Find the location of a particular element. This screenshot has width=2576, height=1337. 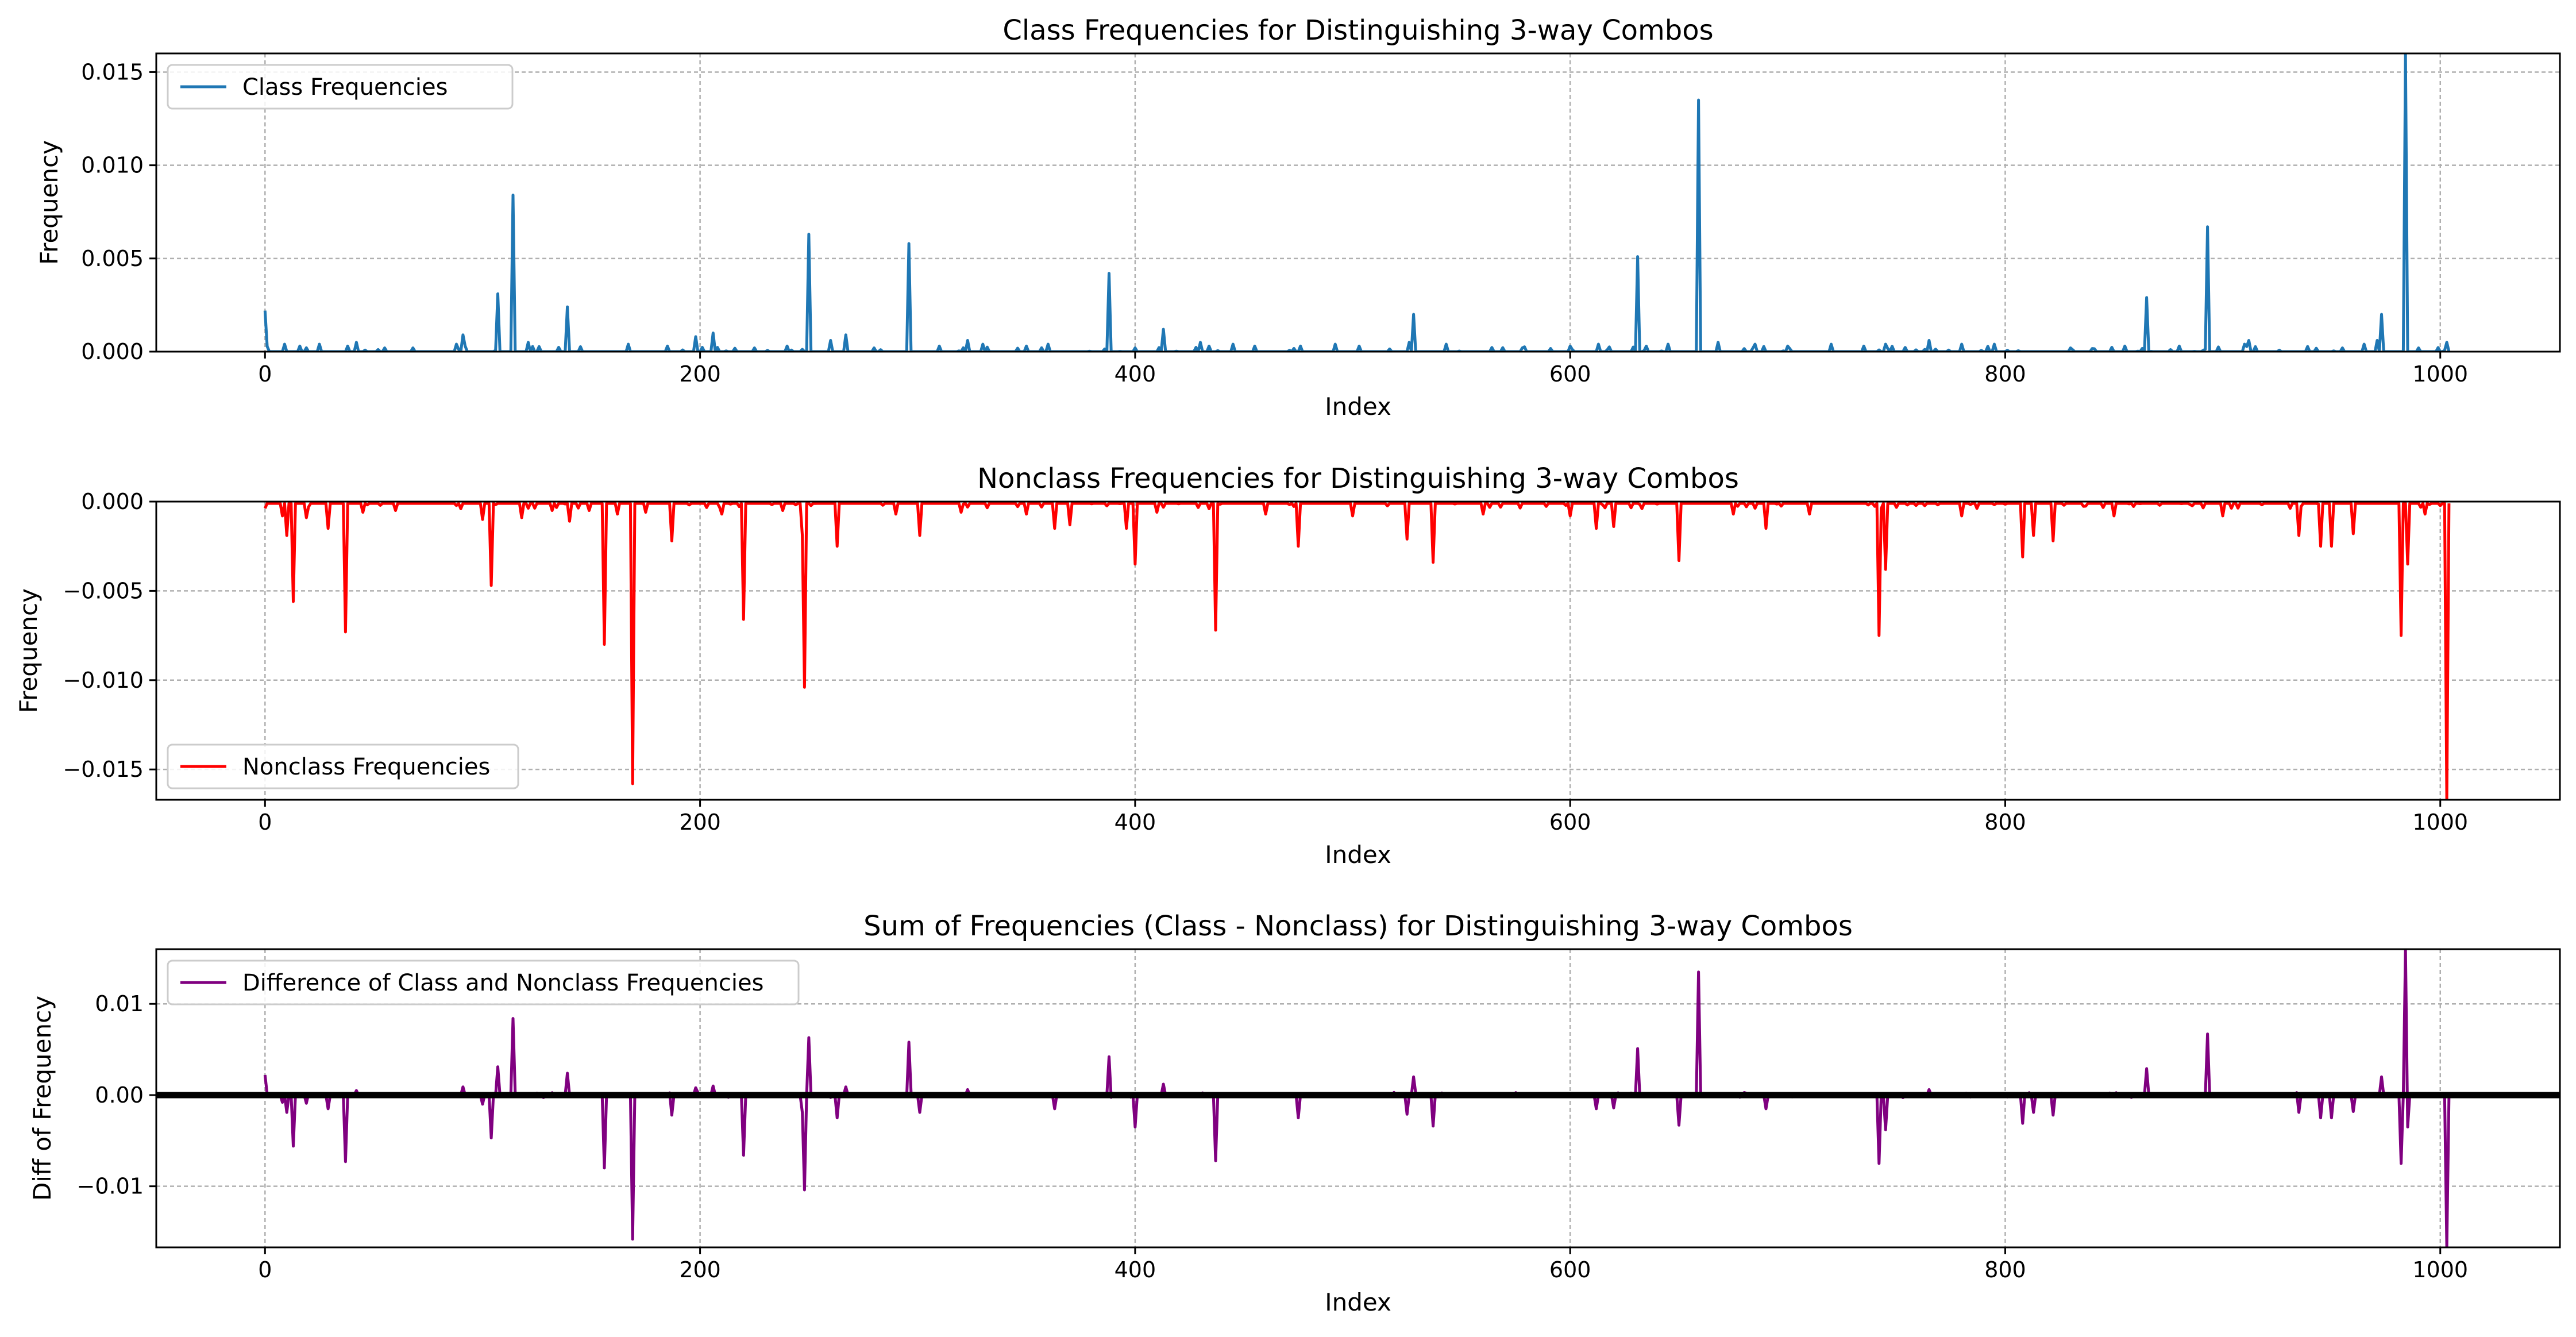

legend-label: Nonclass Frequencies is located at coordinates (366, 767).